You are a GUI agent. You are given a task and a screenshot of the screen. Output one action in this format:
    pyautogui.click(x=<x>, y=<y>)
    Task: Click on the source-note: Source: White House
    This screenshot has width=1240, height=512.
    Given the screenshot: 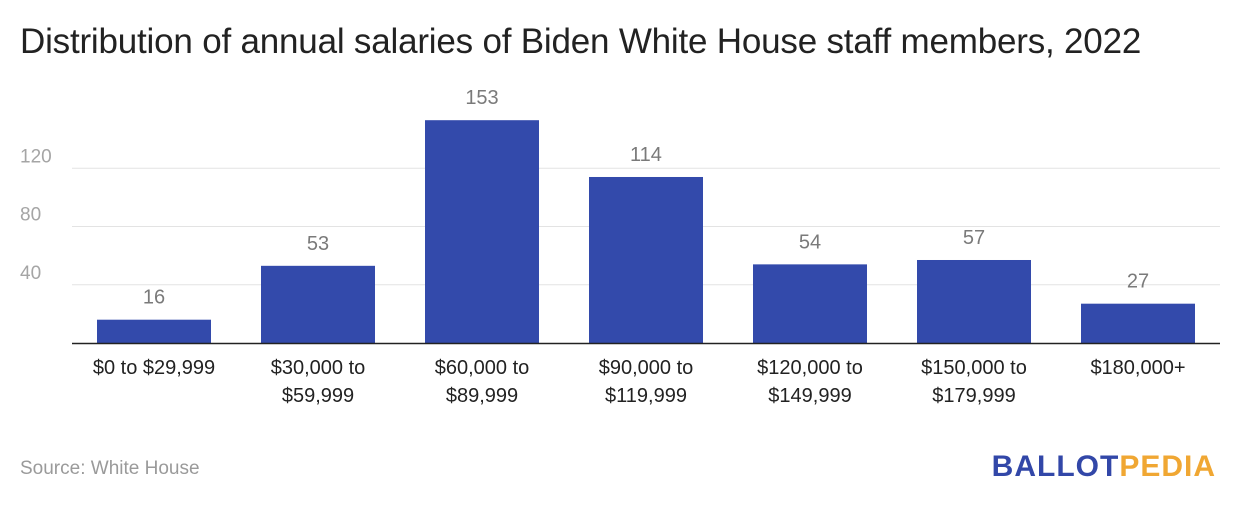 What is the action you would take?
    pyautogui.click(x=110, y=468)
    